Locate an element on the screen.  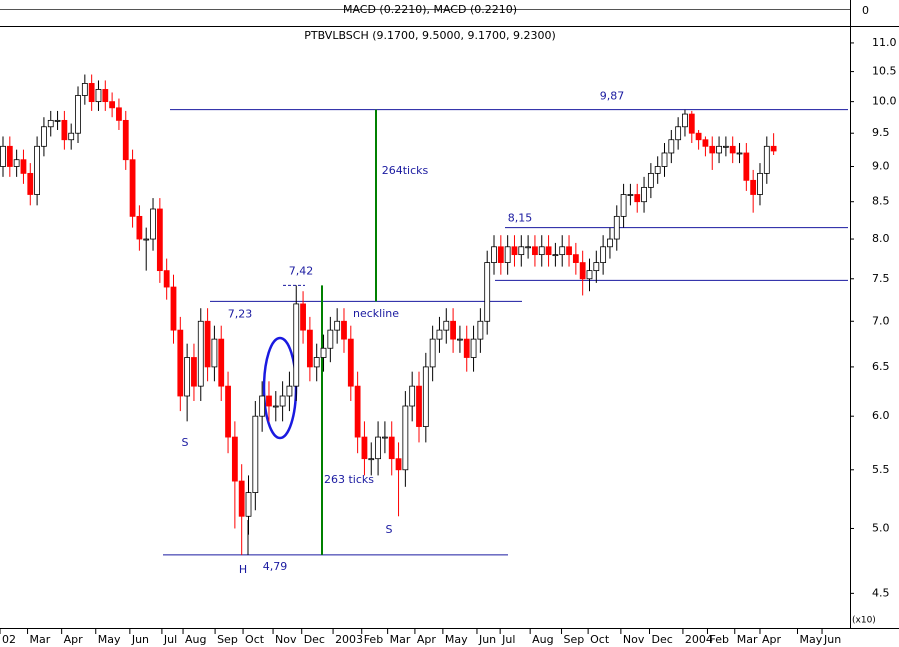
level-label: 9,87 is located at coordinates (612, 96).